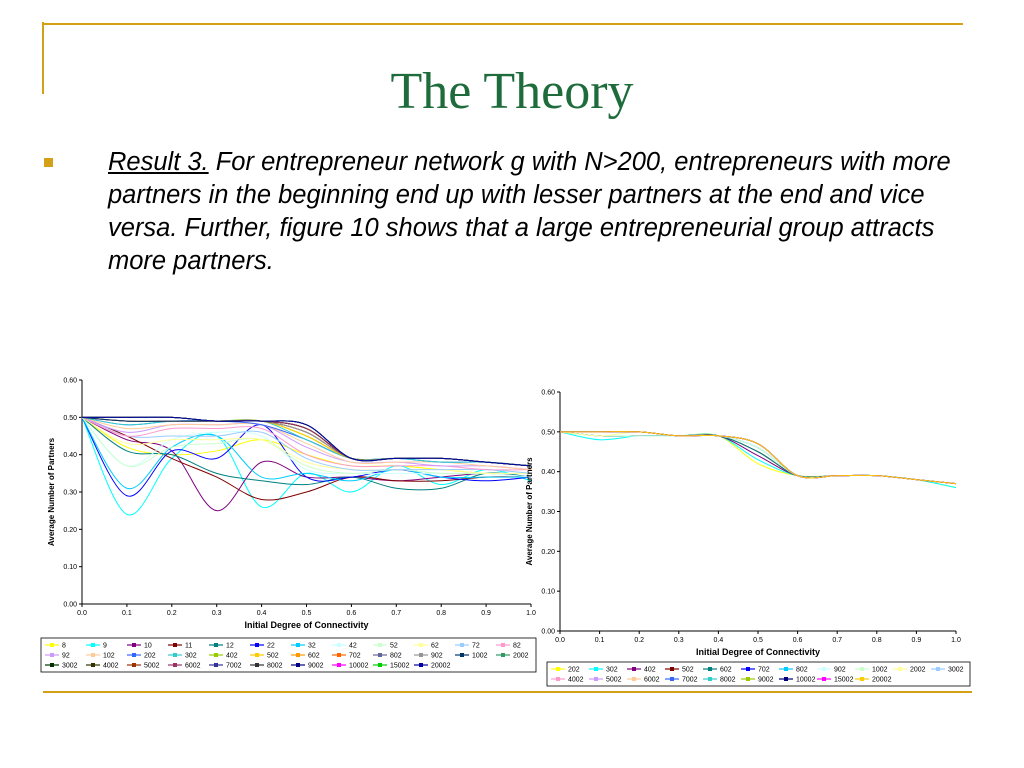 This screenshot has width=1024, height=768. I want to click on legend-label: 10002, so click(359, 666).